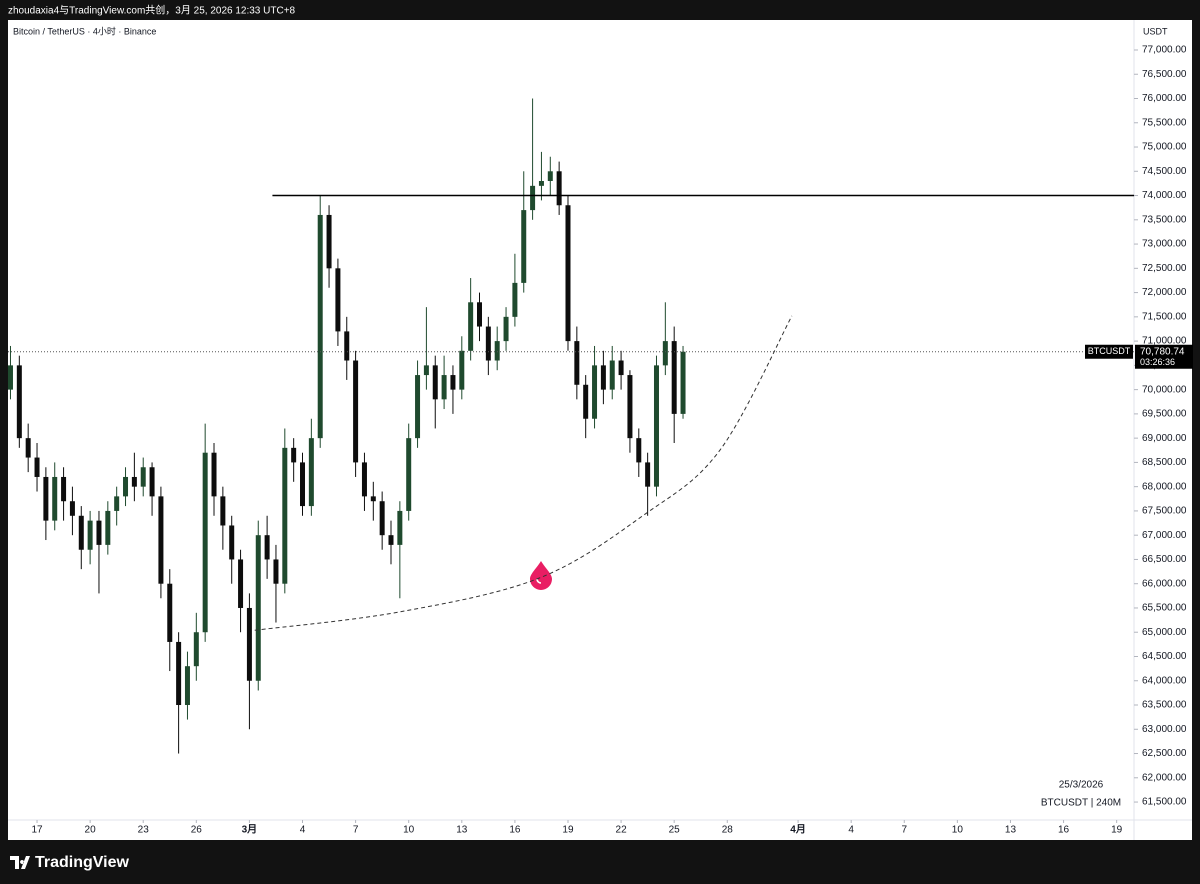  I want to click on y-tick-label: 74,000.00, so click(1164, 195).